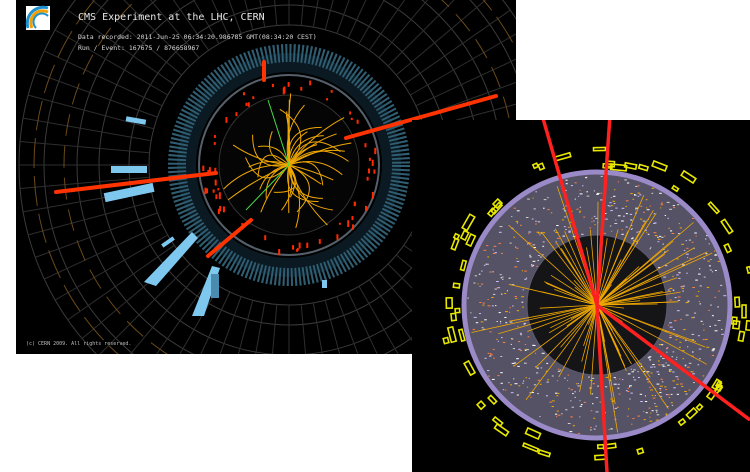 The image size is (750, 472). I want to click on event-title: CMS Experiment at the LHC, CERN, so click(171, 17).